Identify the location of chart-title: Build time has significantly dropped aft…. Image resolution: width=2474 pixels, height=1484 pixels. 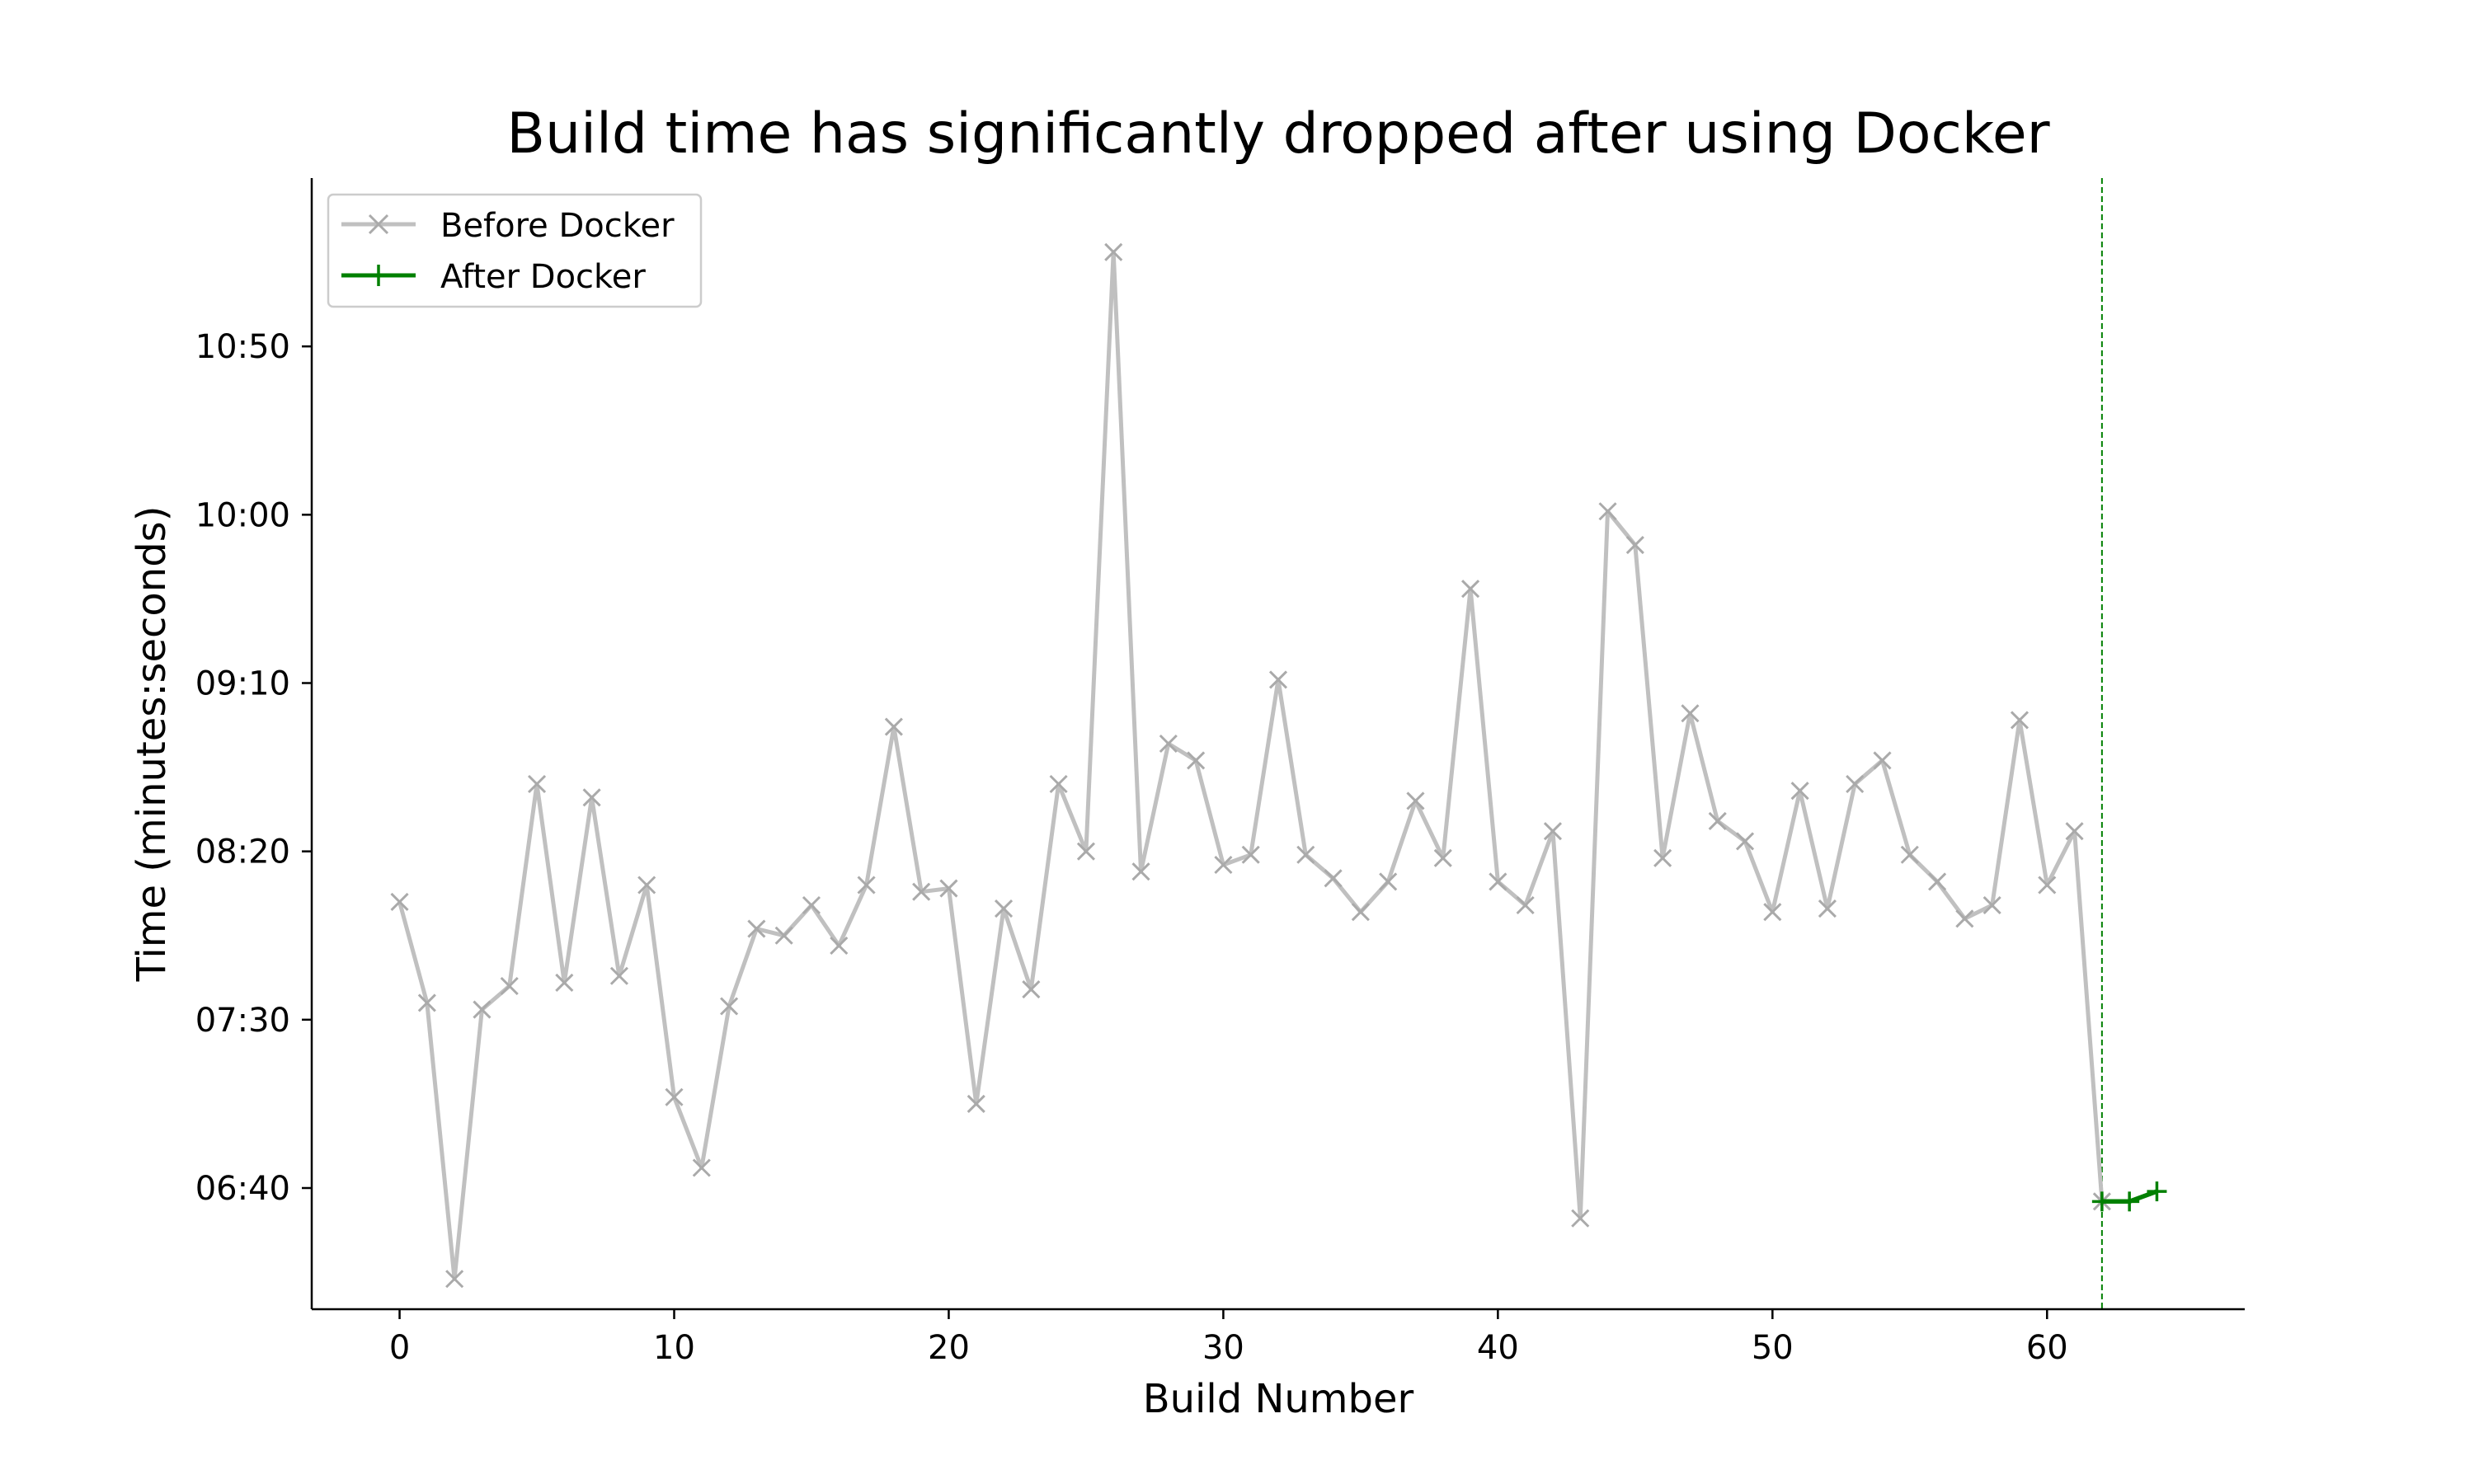
(1277, 134).